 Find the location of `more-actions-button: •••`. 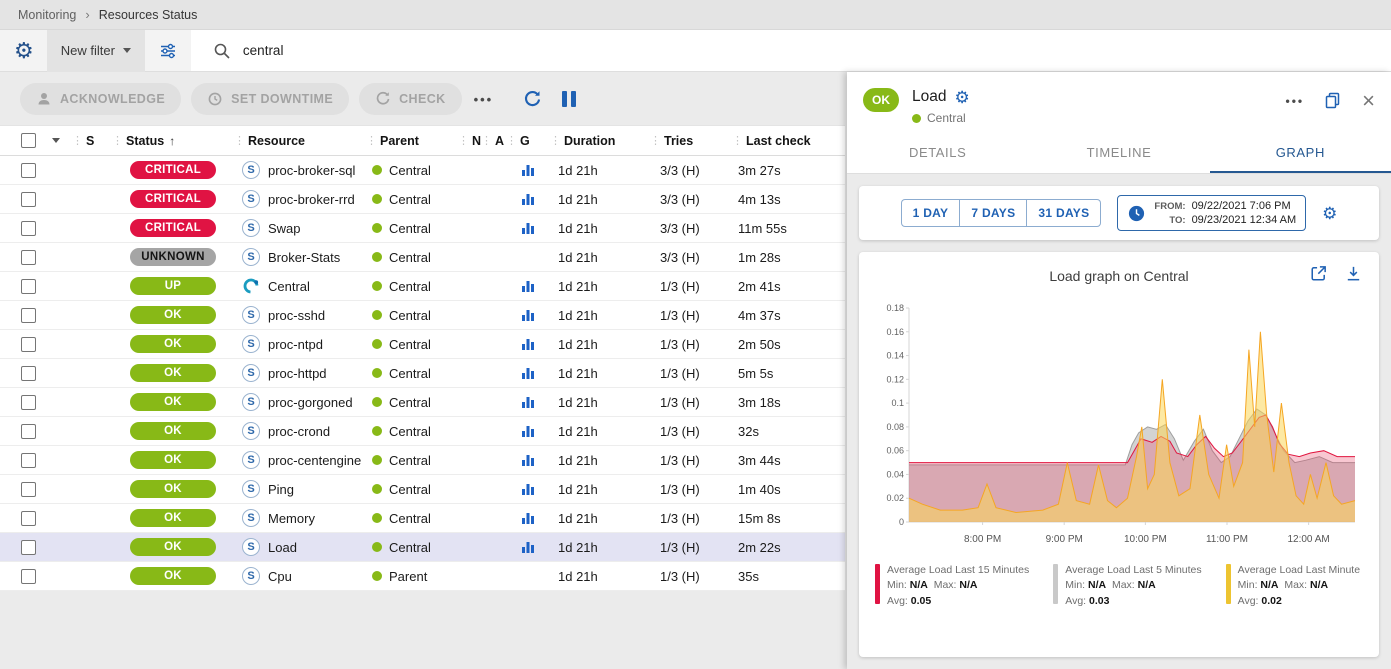

more-actions-button: ••• is located at coordinates (483, 99).